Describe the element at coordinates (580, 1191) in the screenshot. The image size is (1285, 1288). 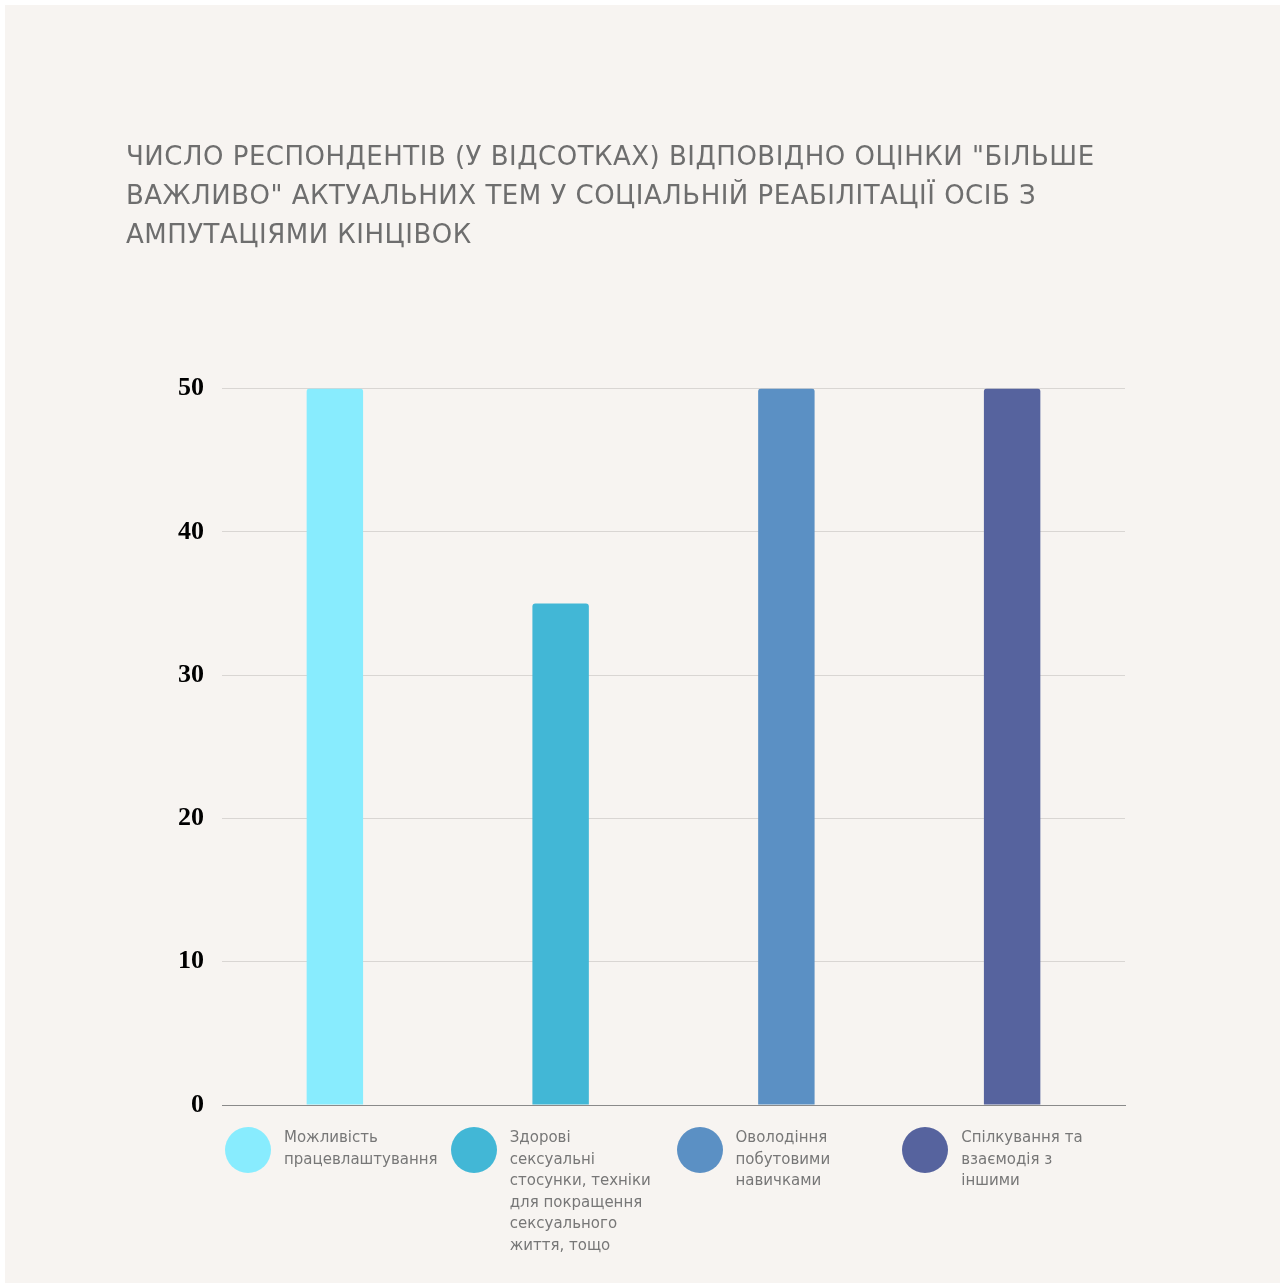
I see `text: Здорові сексуальні стосунки, техніки для покращення сексуального життя, тощо` at that location.